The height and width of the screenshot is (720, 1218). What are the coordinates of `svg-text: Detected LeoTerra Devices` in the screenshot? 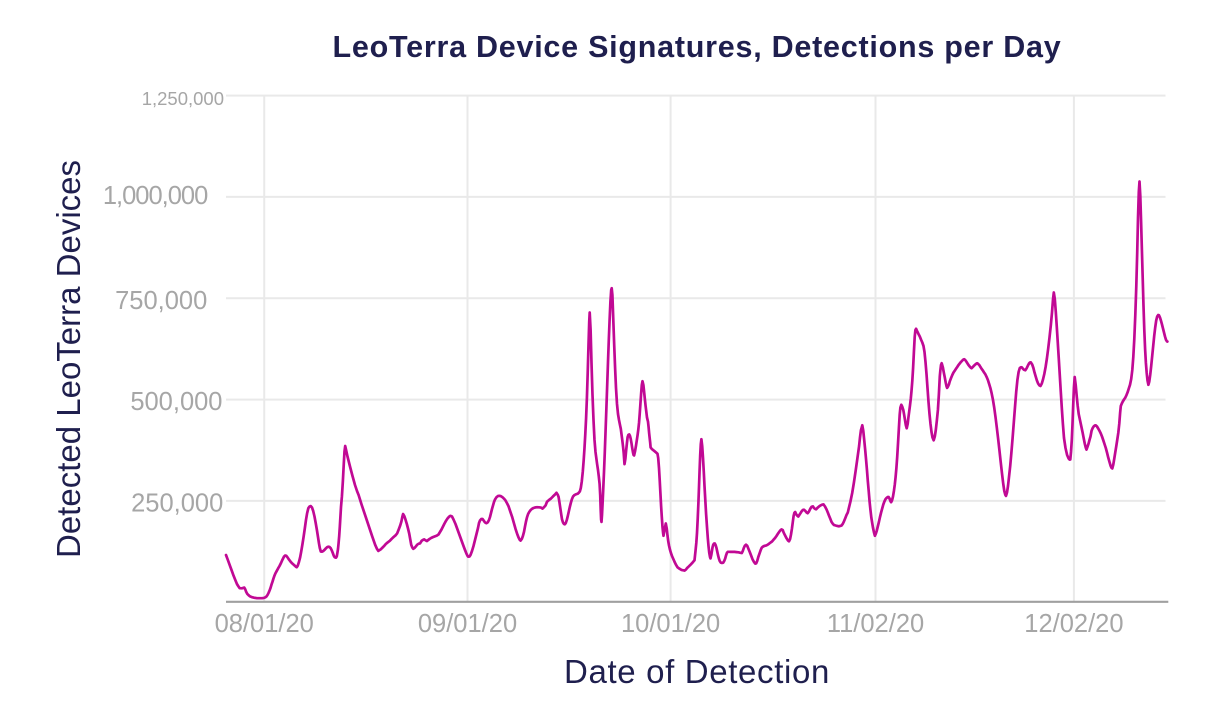 It's located at (68, 359).